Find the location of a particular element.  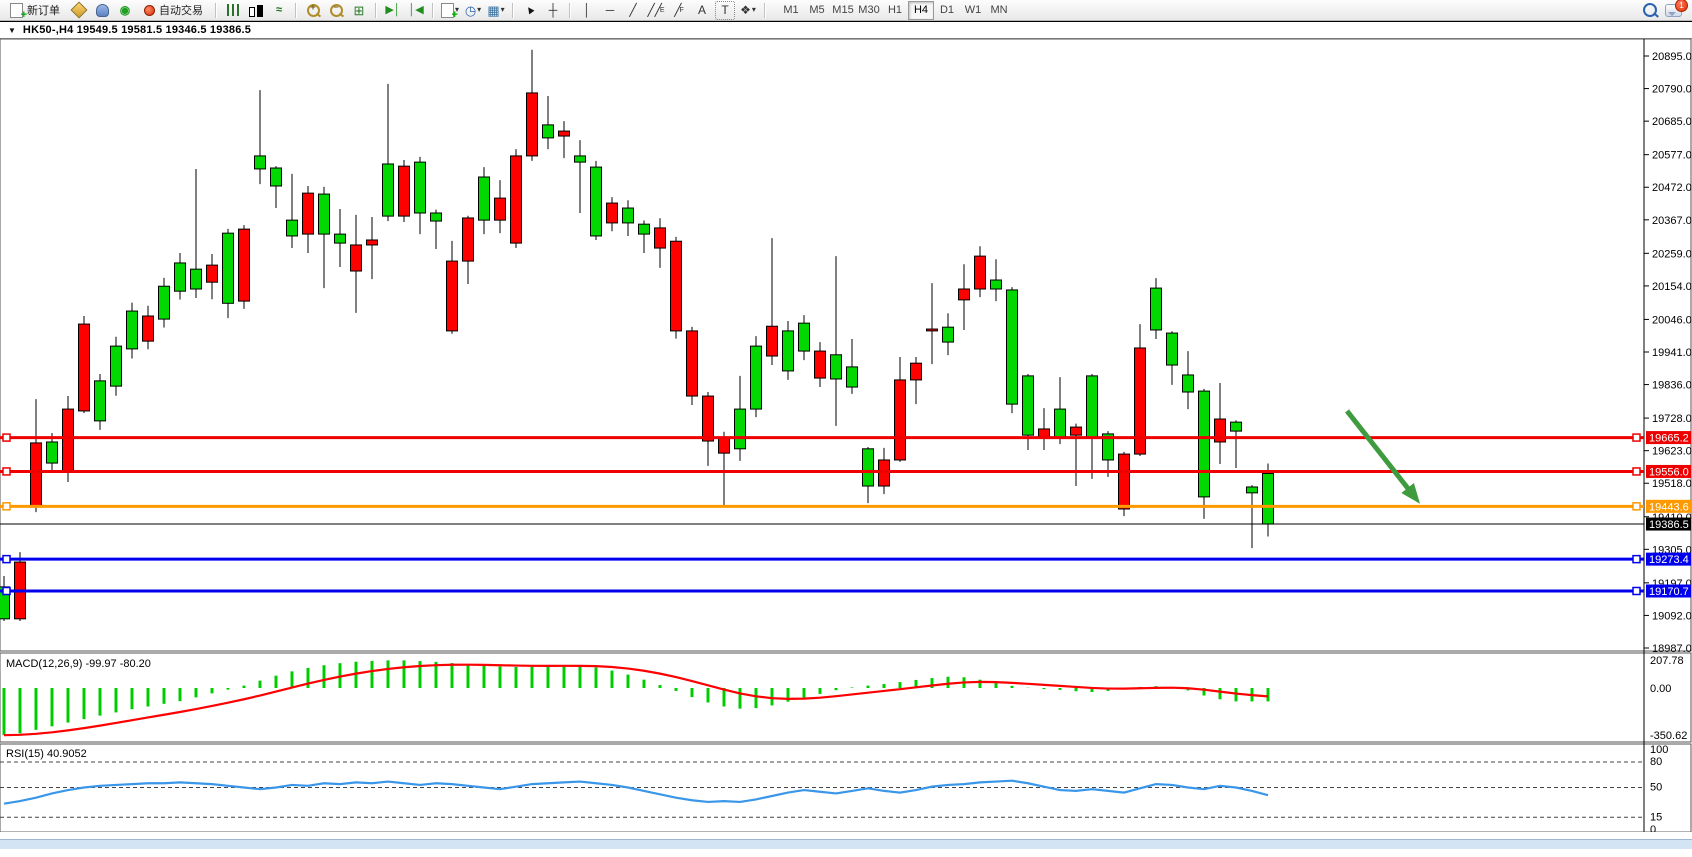

svg-text: 19941.0 is located at coordinates (1672, 353).